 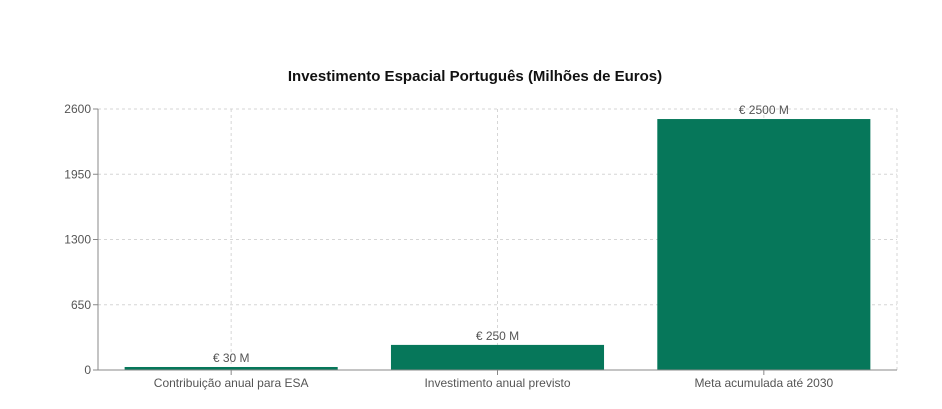 What do you see at coordinates (764, 110) in the screenshot?
I see `data-label: € 2500 M` at bounding box center [764, 110].